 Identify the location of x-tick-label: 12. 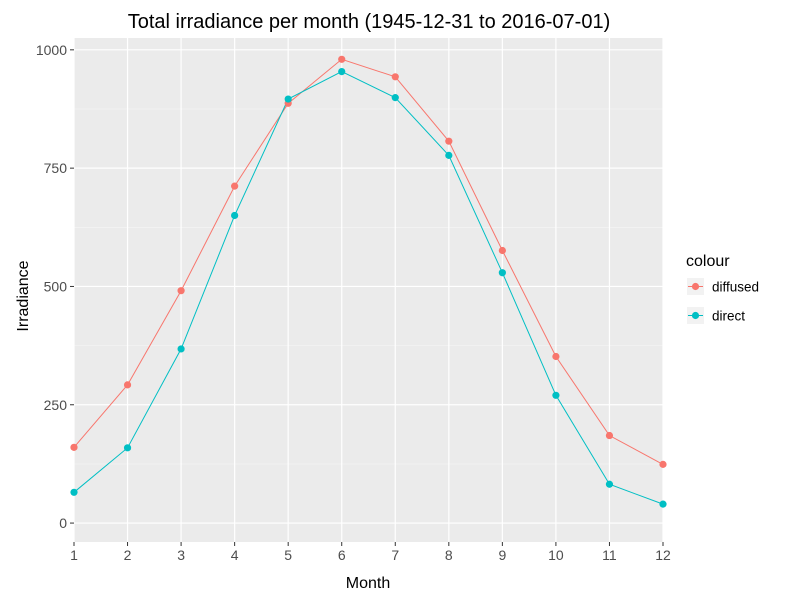
(663, 555).